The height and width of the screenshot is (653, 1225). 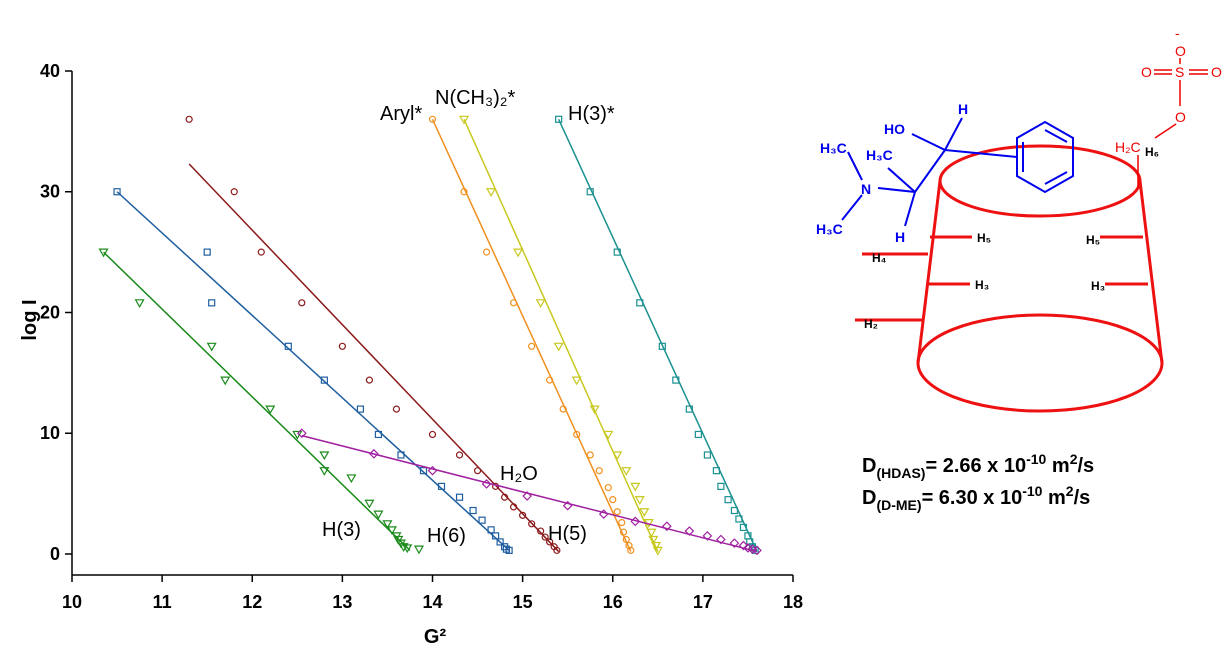 What do you see at coordinates (963, 109) in the screenshot?
I see `atom-label: H` at bounding box center [963, 109].